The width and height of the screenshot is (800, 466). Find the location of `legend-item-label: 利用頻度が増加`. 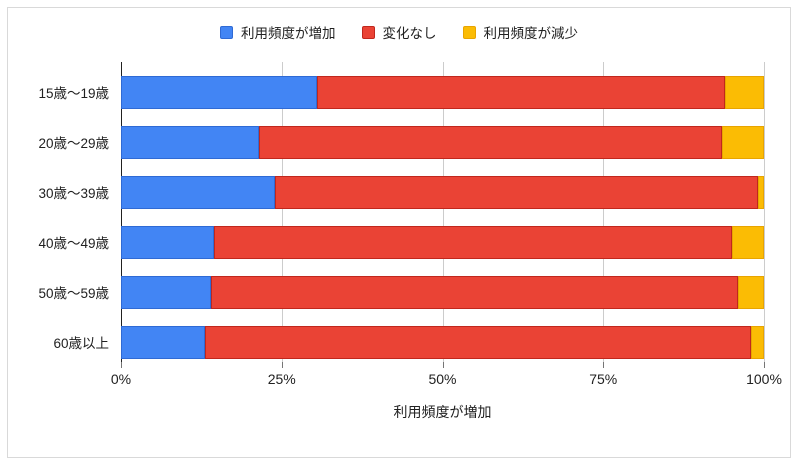

legend-item-label: 利用頻度が増加 is located at coordinates (288, 33).